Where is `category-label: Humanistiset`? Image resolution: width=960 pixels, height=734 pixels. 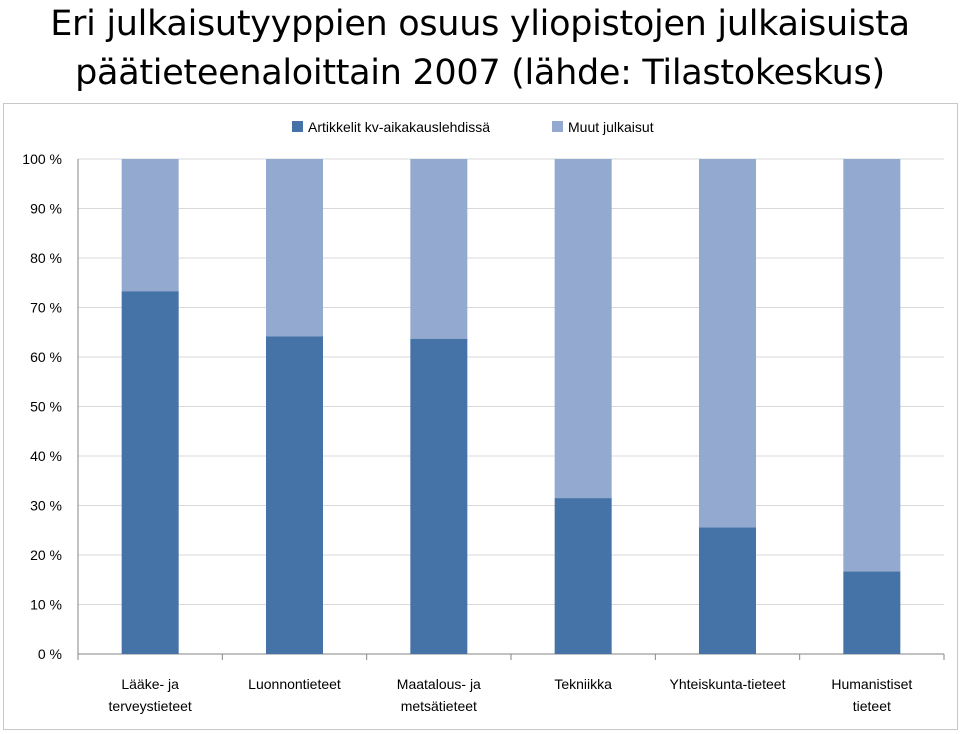
category-label: Humanistiset is located at coordinates (871, 684).